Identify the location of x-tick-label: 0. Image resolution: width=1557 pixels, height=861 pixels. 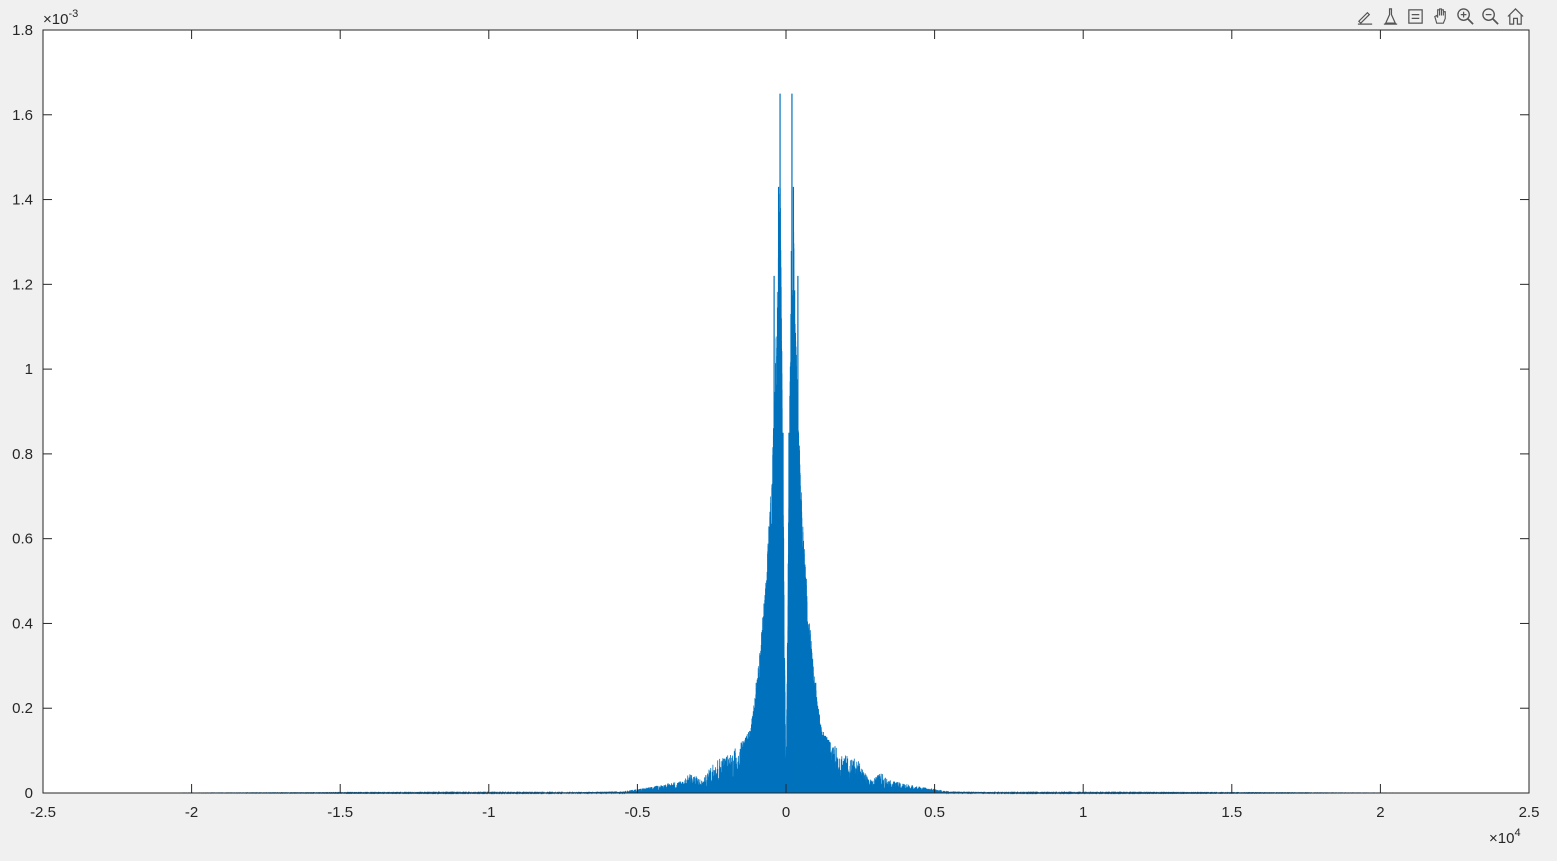
(786, 812).